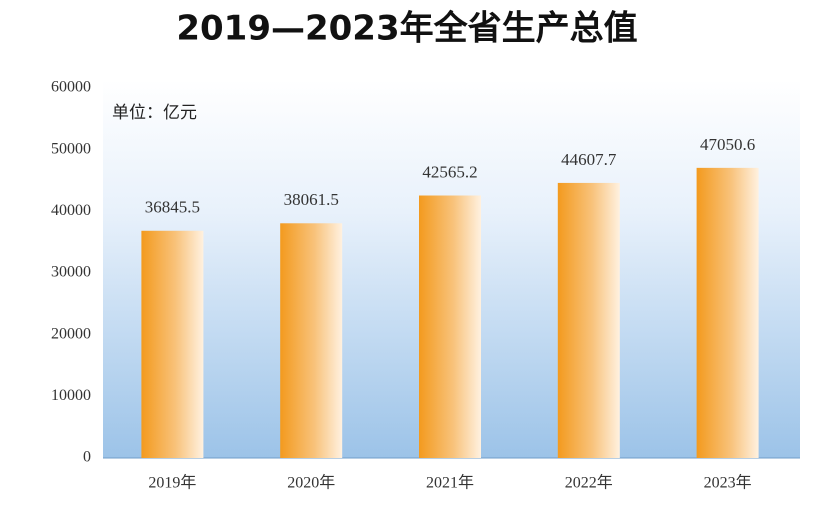  I want to click on x-tick-label: 2023年, so click(728, 483).